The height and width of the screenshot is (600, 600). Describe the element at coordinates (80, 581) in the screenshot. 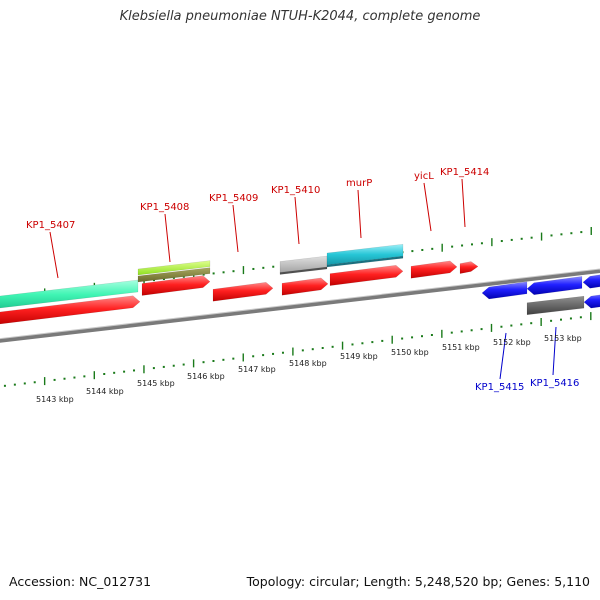

I see `accession-text: Accession: NC_012731` at that location.